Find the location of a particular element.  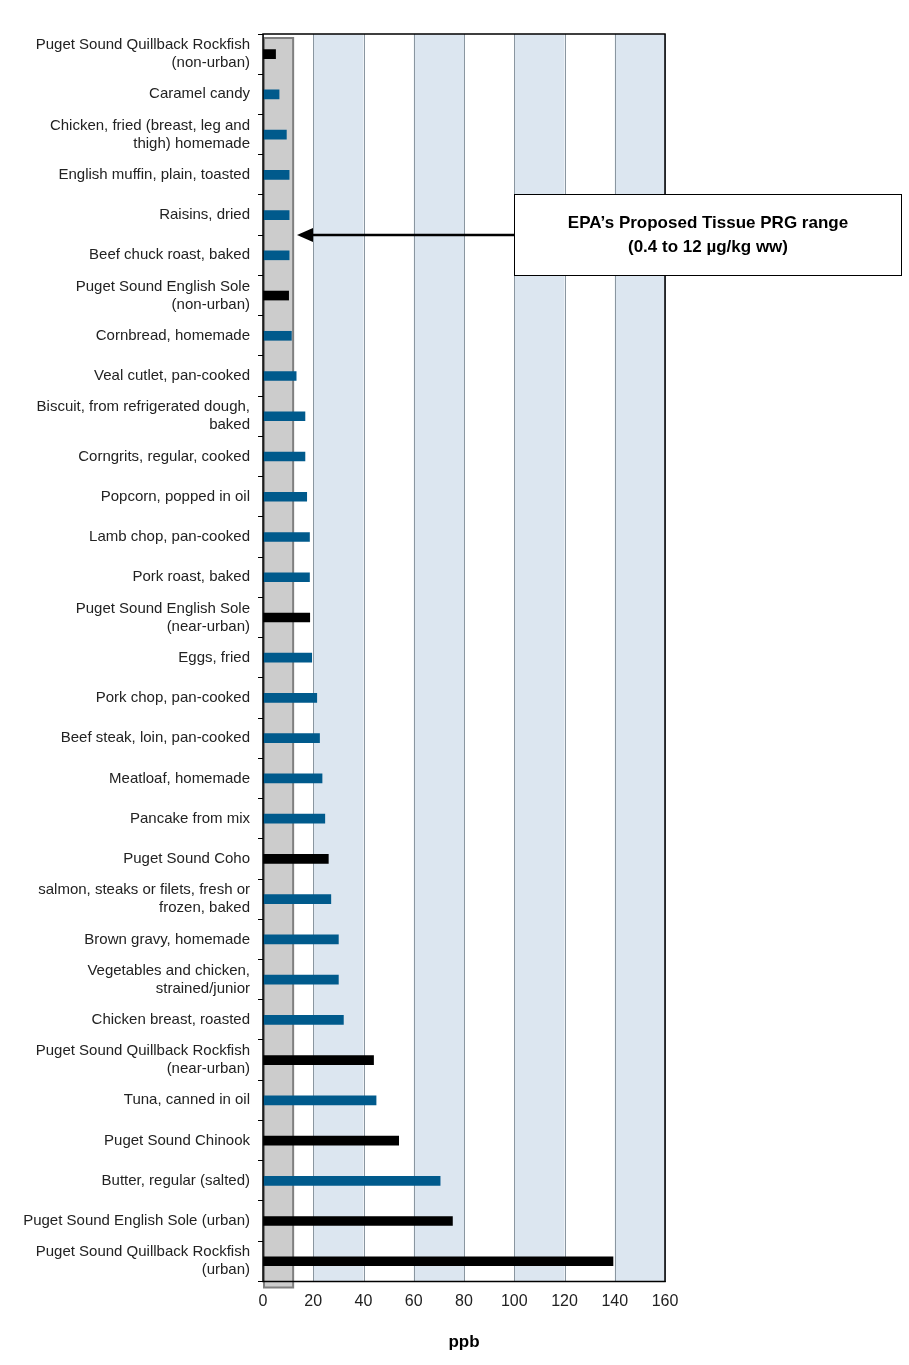

y-tick-label: Meatloaf, homemade is located at coordinates (179, 777).